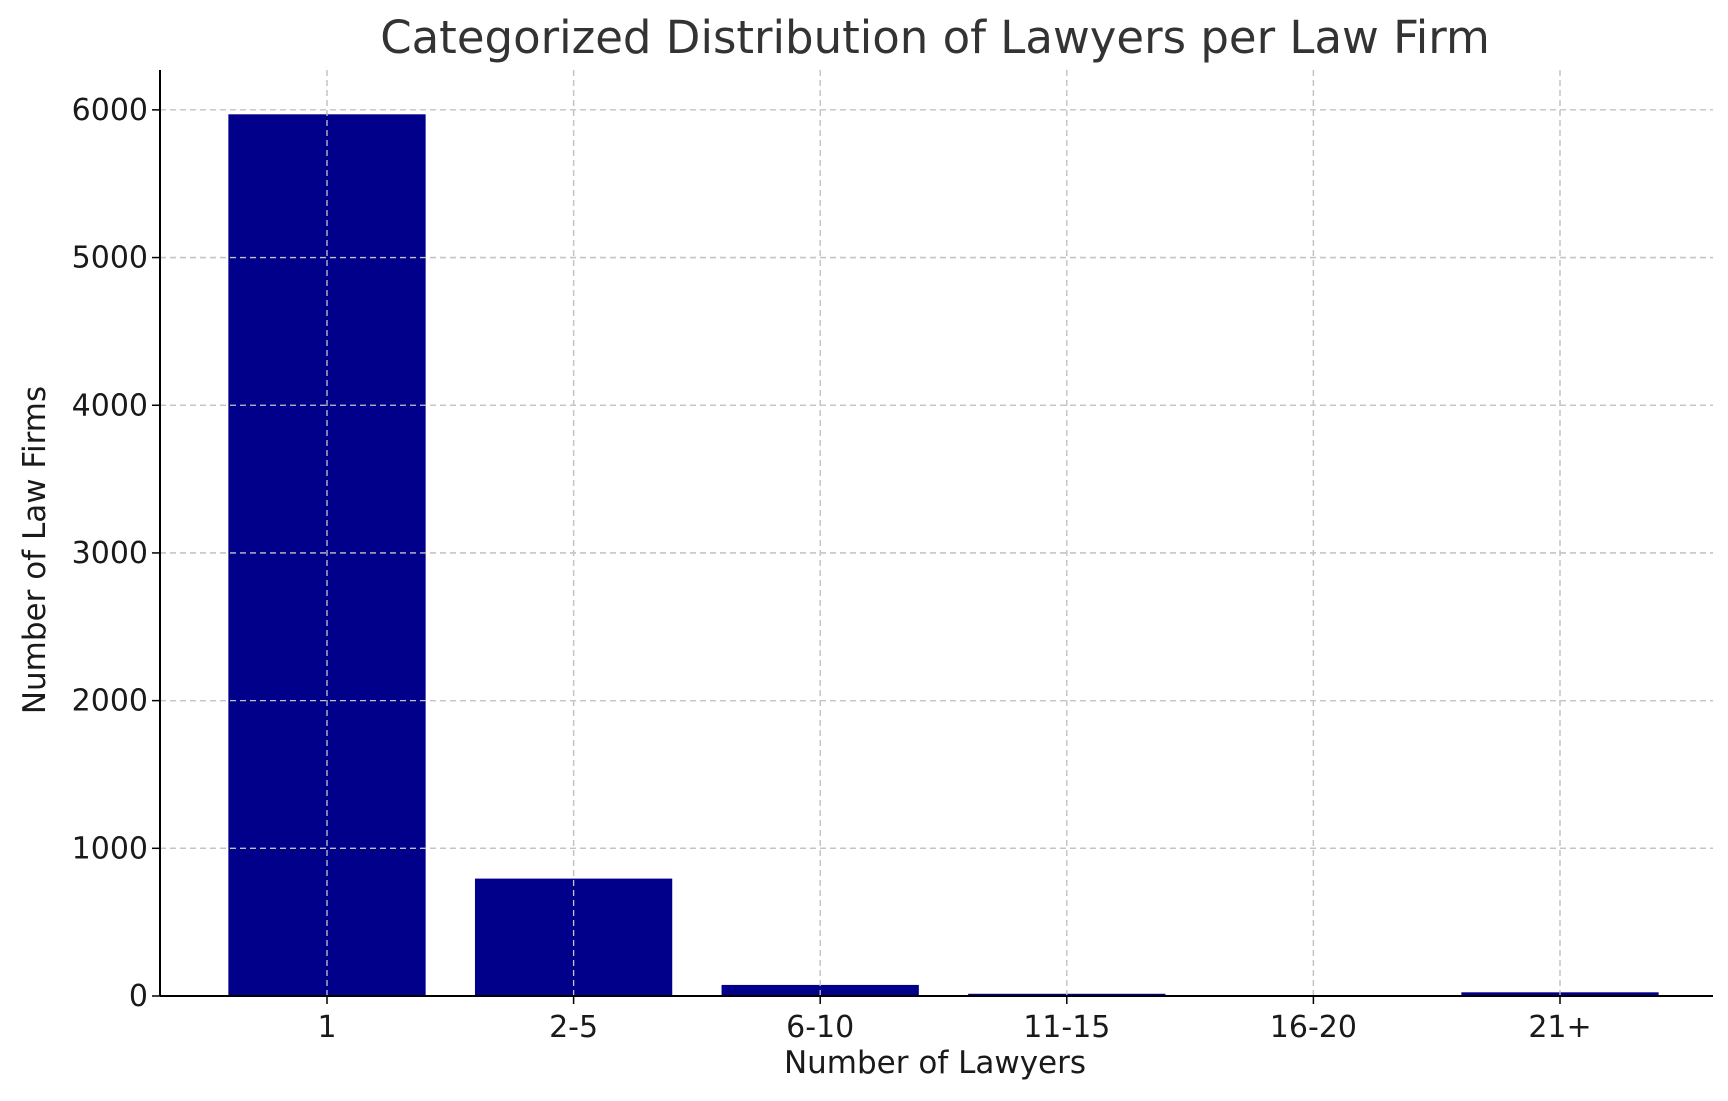 This screenshot has width=1728, height=1101. Describe the element at coordinates (1313, 1027) in the screenshot. I see `x-tick-label: 16-20` at that location.